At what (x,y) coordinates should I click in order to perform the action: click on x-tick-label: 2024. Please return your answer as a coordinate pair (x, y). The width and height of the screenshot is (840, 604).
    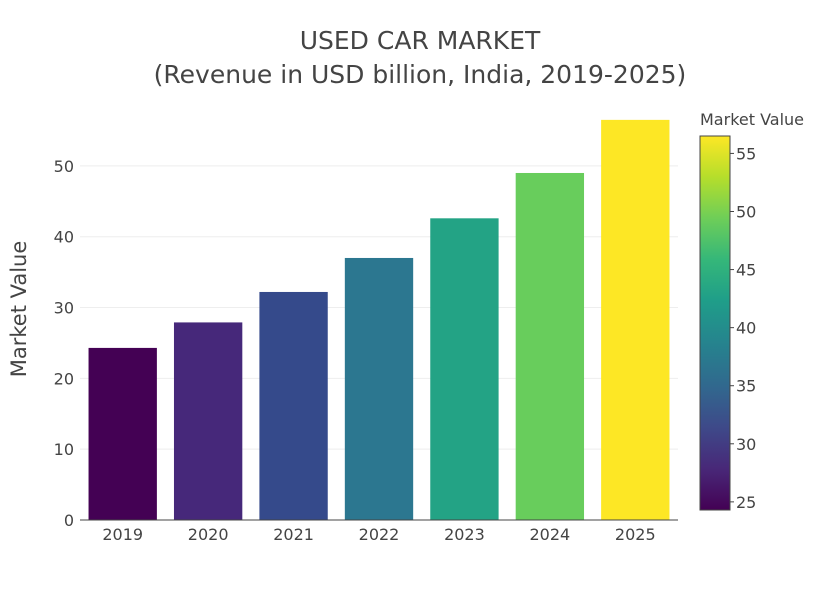
    Looking at the image, I should click on (549, 534).